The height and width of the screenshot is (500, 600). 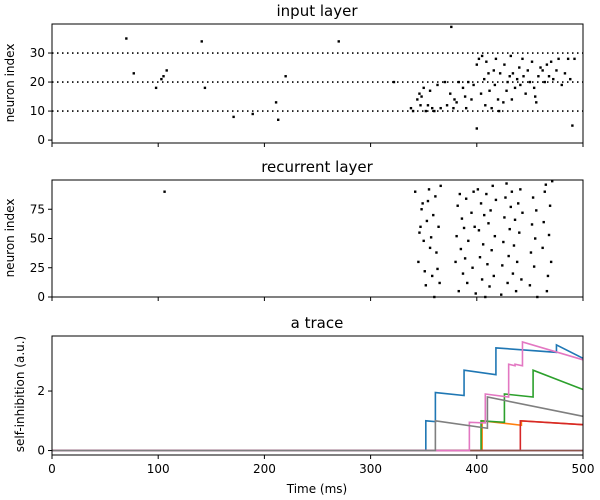 What do you see at coordinates (476, 469) in the screenshot?
I see `x-tick-label: 400` at bounding box center [476, 469].